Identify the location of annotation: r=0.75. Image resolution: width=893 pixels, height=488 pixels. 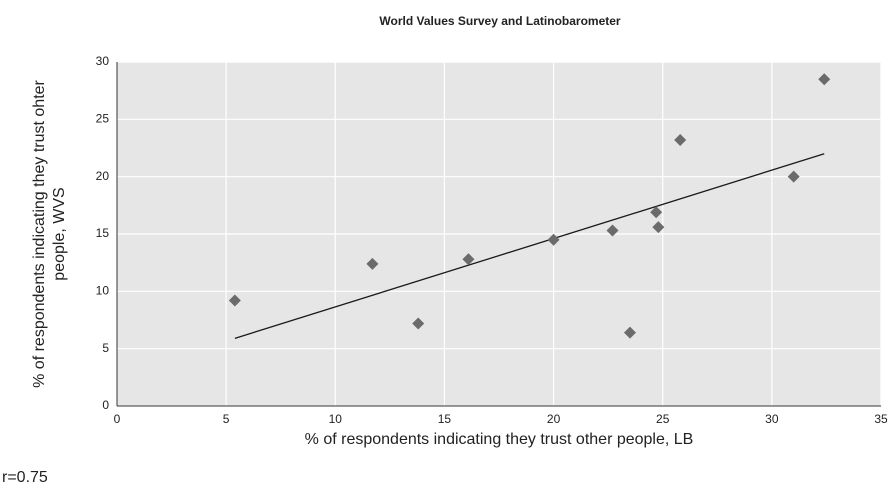
(25, 477).